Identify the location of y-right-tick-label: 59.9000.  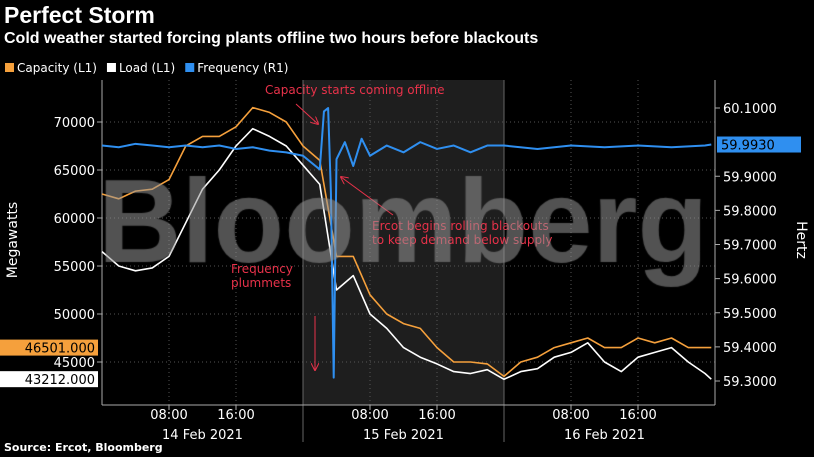
(750, 177).